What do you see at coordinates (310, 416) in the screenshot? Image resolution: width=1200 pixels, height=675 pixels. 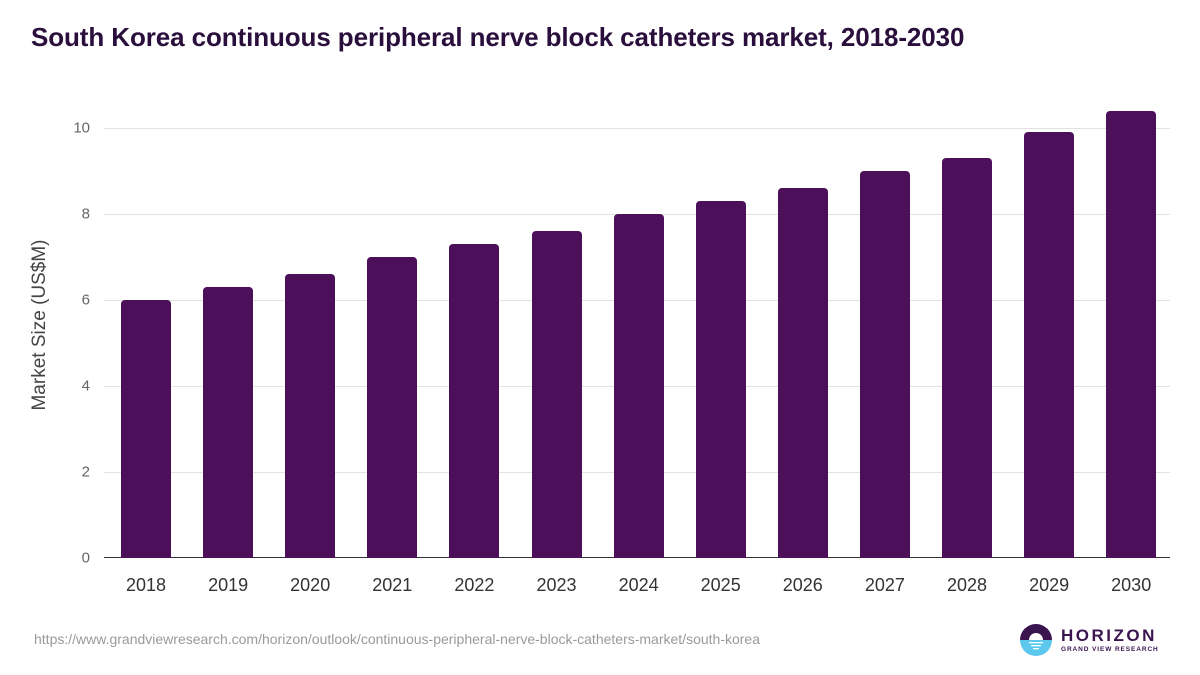 I see `bar-2020` at bounding box center [310, 416].